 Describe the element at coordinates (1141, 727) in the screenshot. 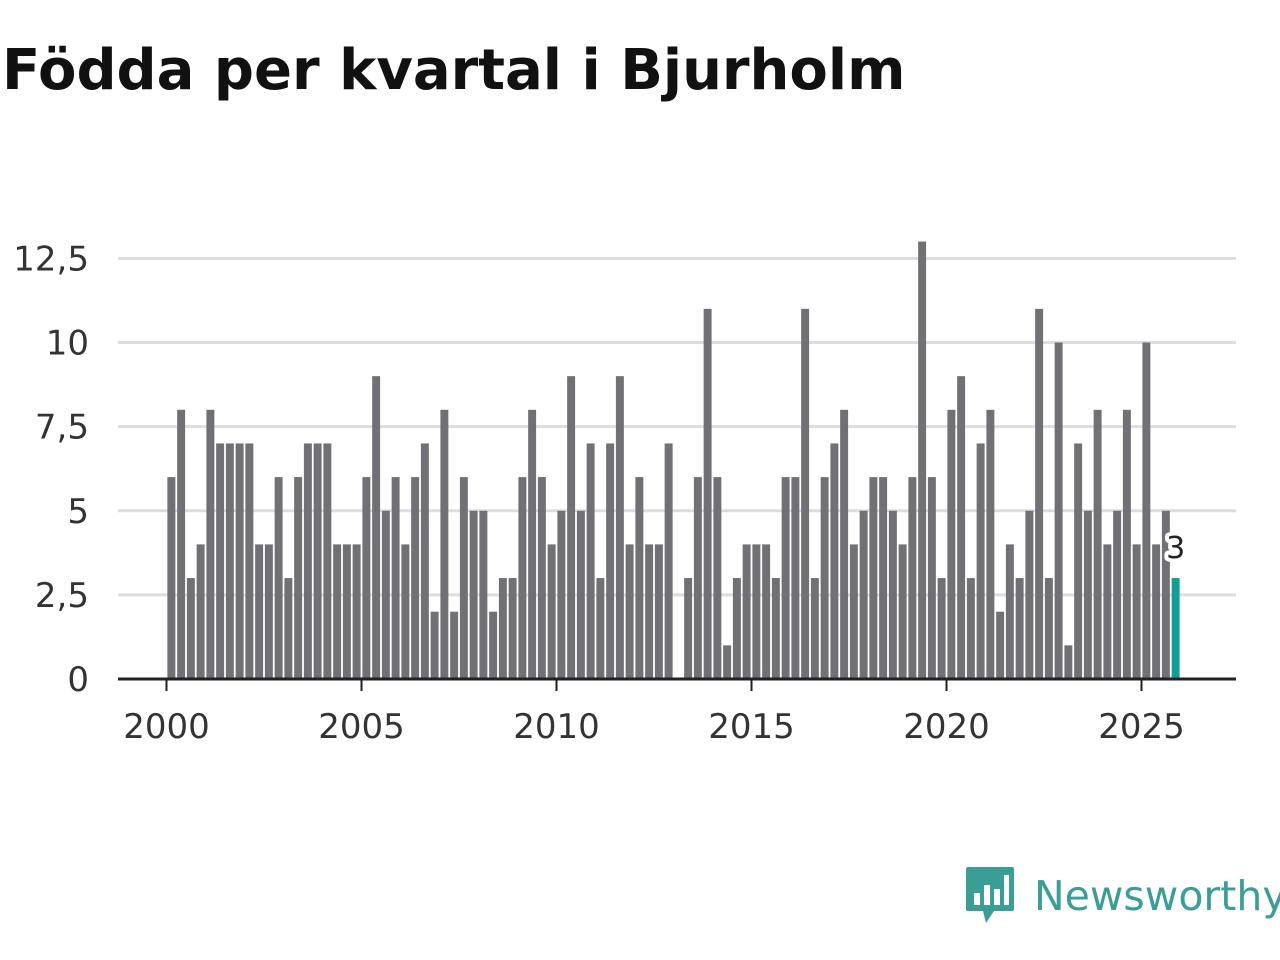

I see `x-tick-label: 2025` at that location.